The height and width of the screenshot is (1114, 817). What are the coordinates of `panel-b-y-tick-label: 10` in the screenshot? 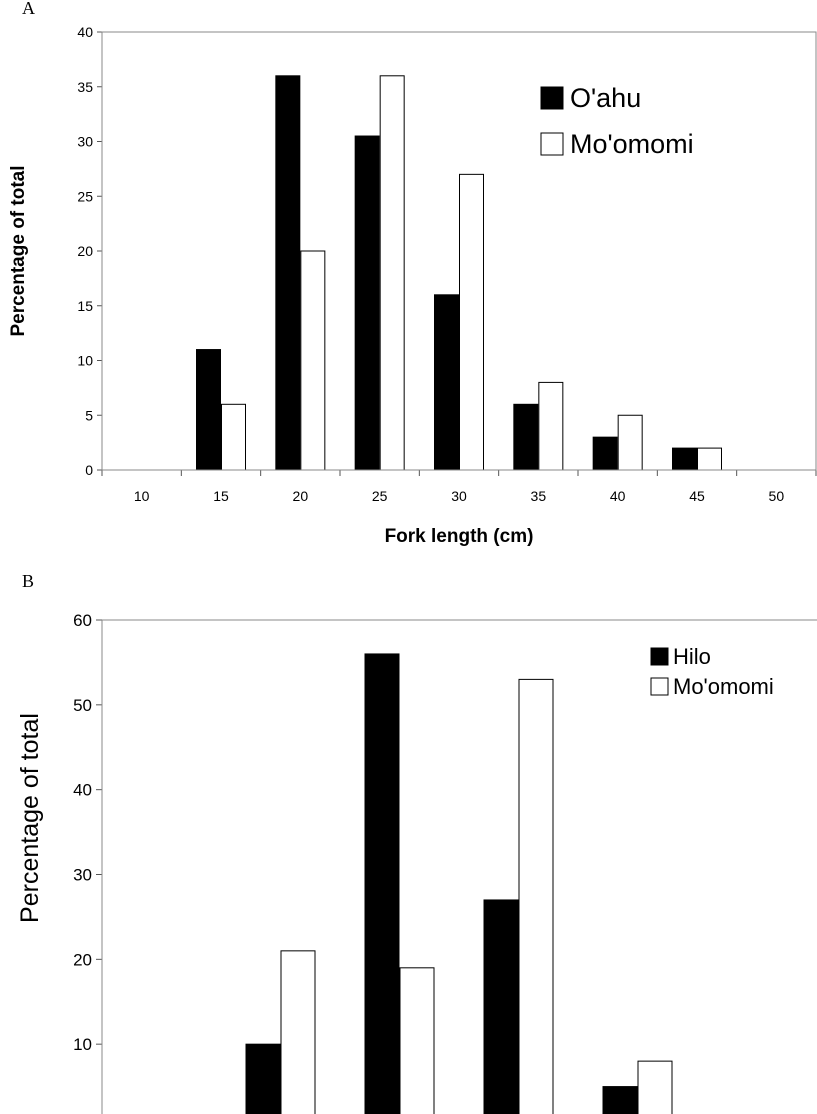 It's located at (82, 1044).